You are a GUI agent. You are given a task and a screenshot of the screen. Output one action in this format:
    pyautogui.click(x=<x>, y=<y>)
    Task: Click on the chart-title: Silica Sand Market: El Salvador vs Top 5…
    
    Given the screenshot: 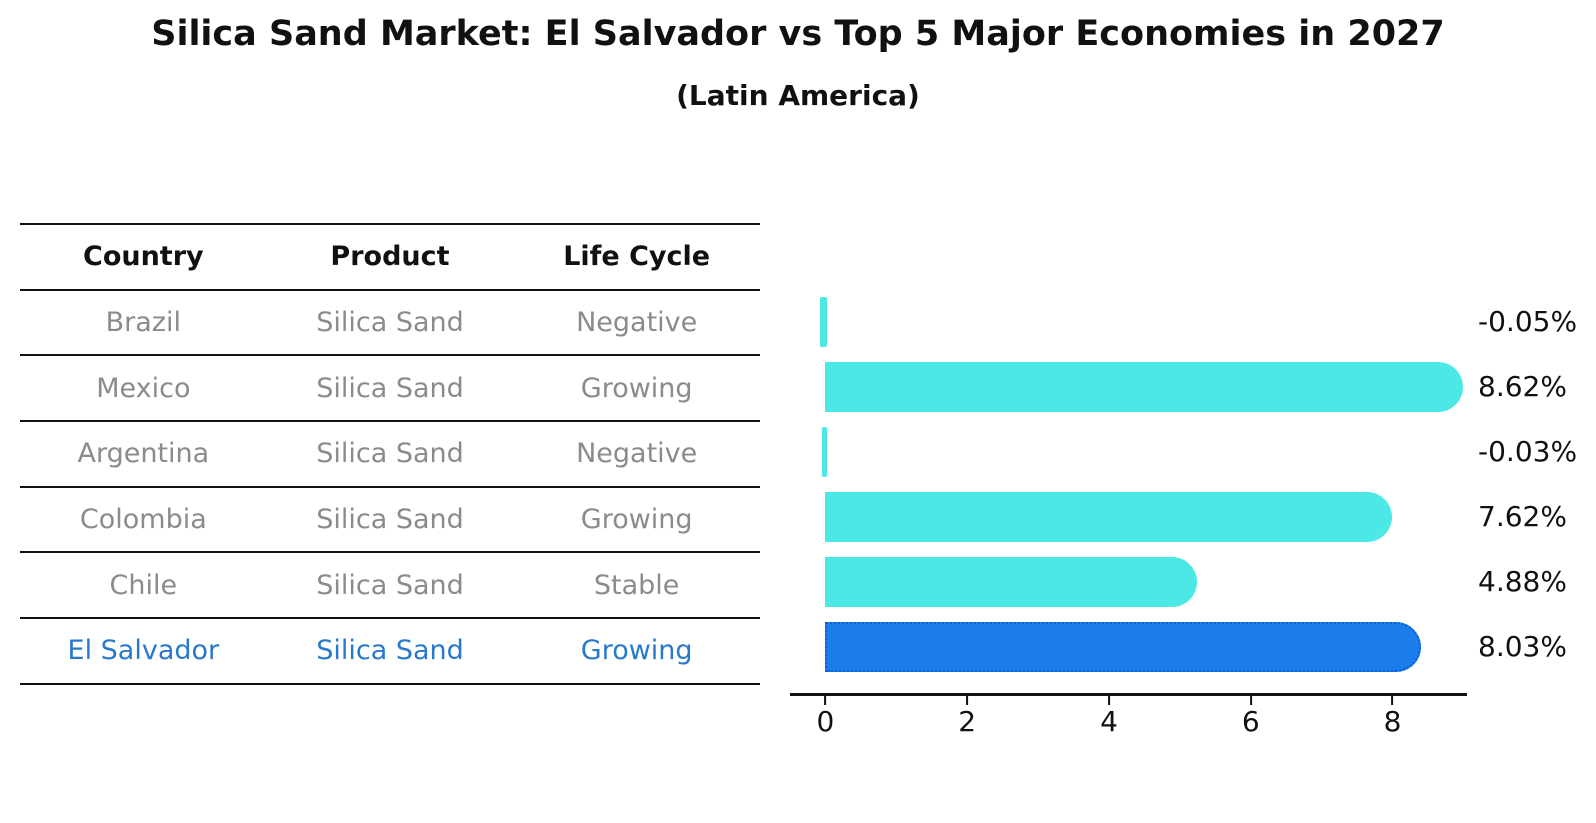 What is the action you would take?
    pyautogui.click(x=798, y=34)
    